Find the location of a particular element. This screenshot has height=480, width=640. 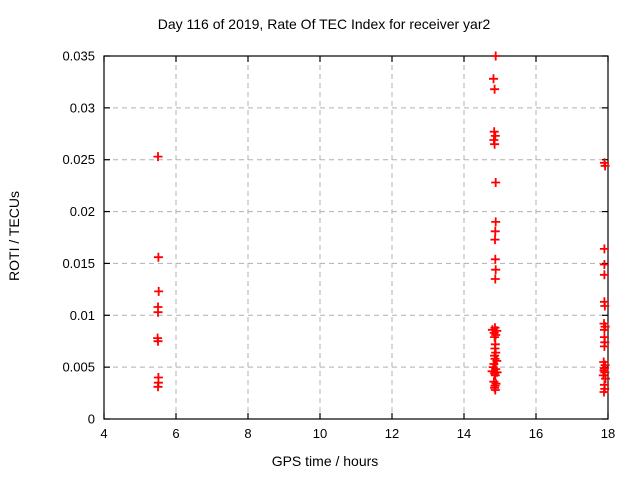

x-axis-label: GPS time / hours is located at coordinates (325, 461).